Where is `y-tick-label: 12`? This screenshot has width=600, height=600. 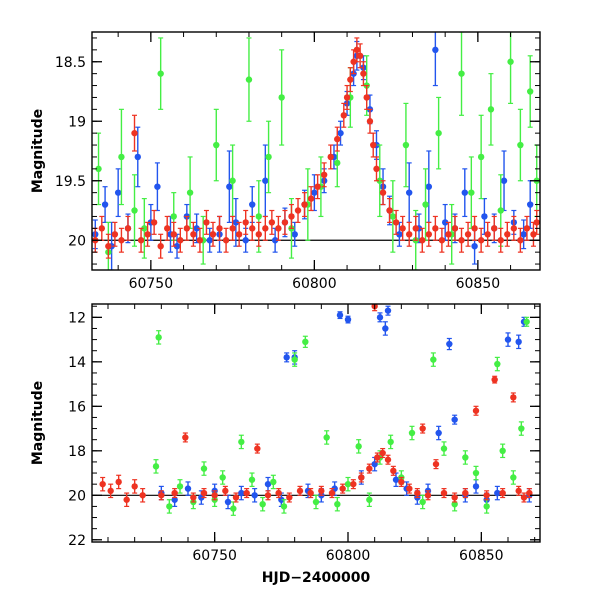 y-tick-label: 12 is located at coordinates (77, 318).